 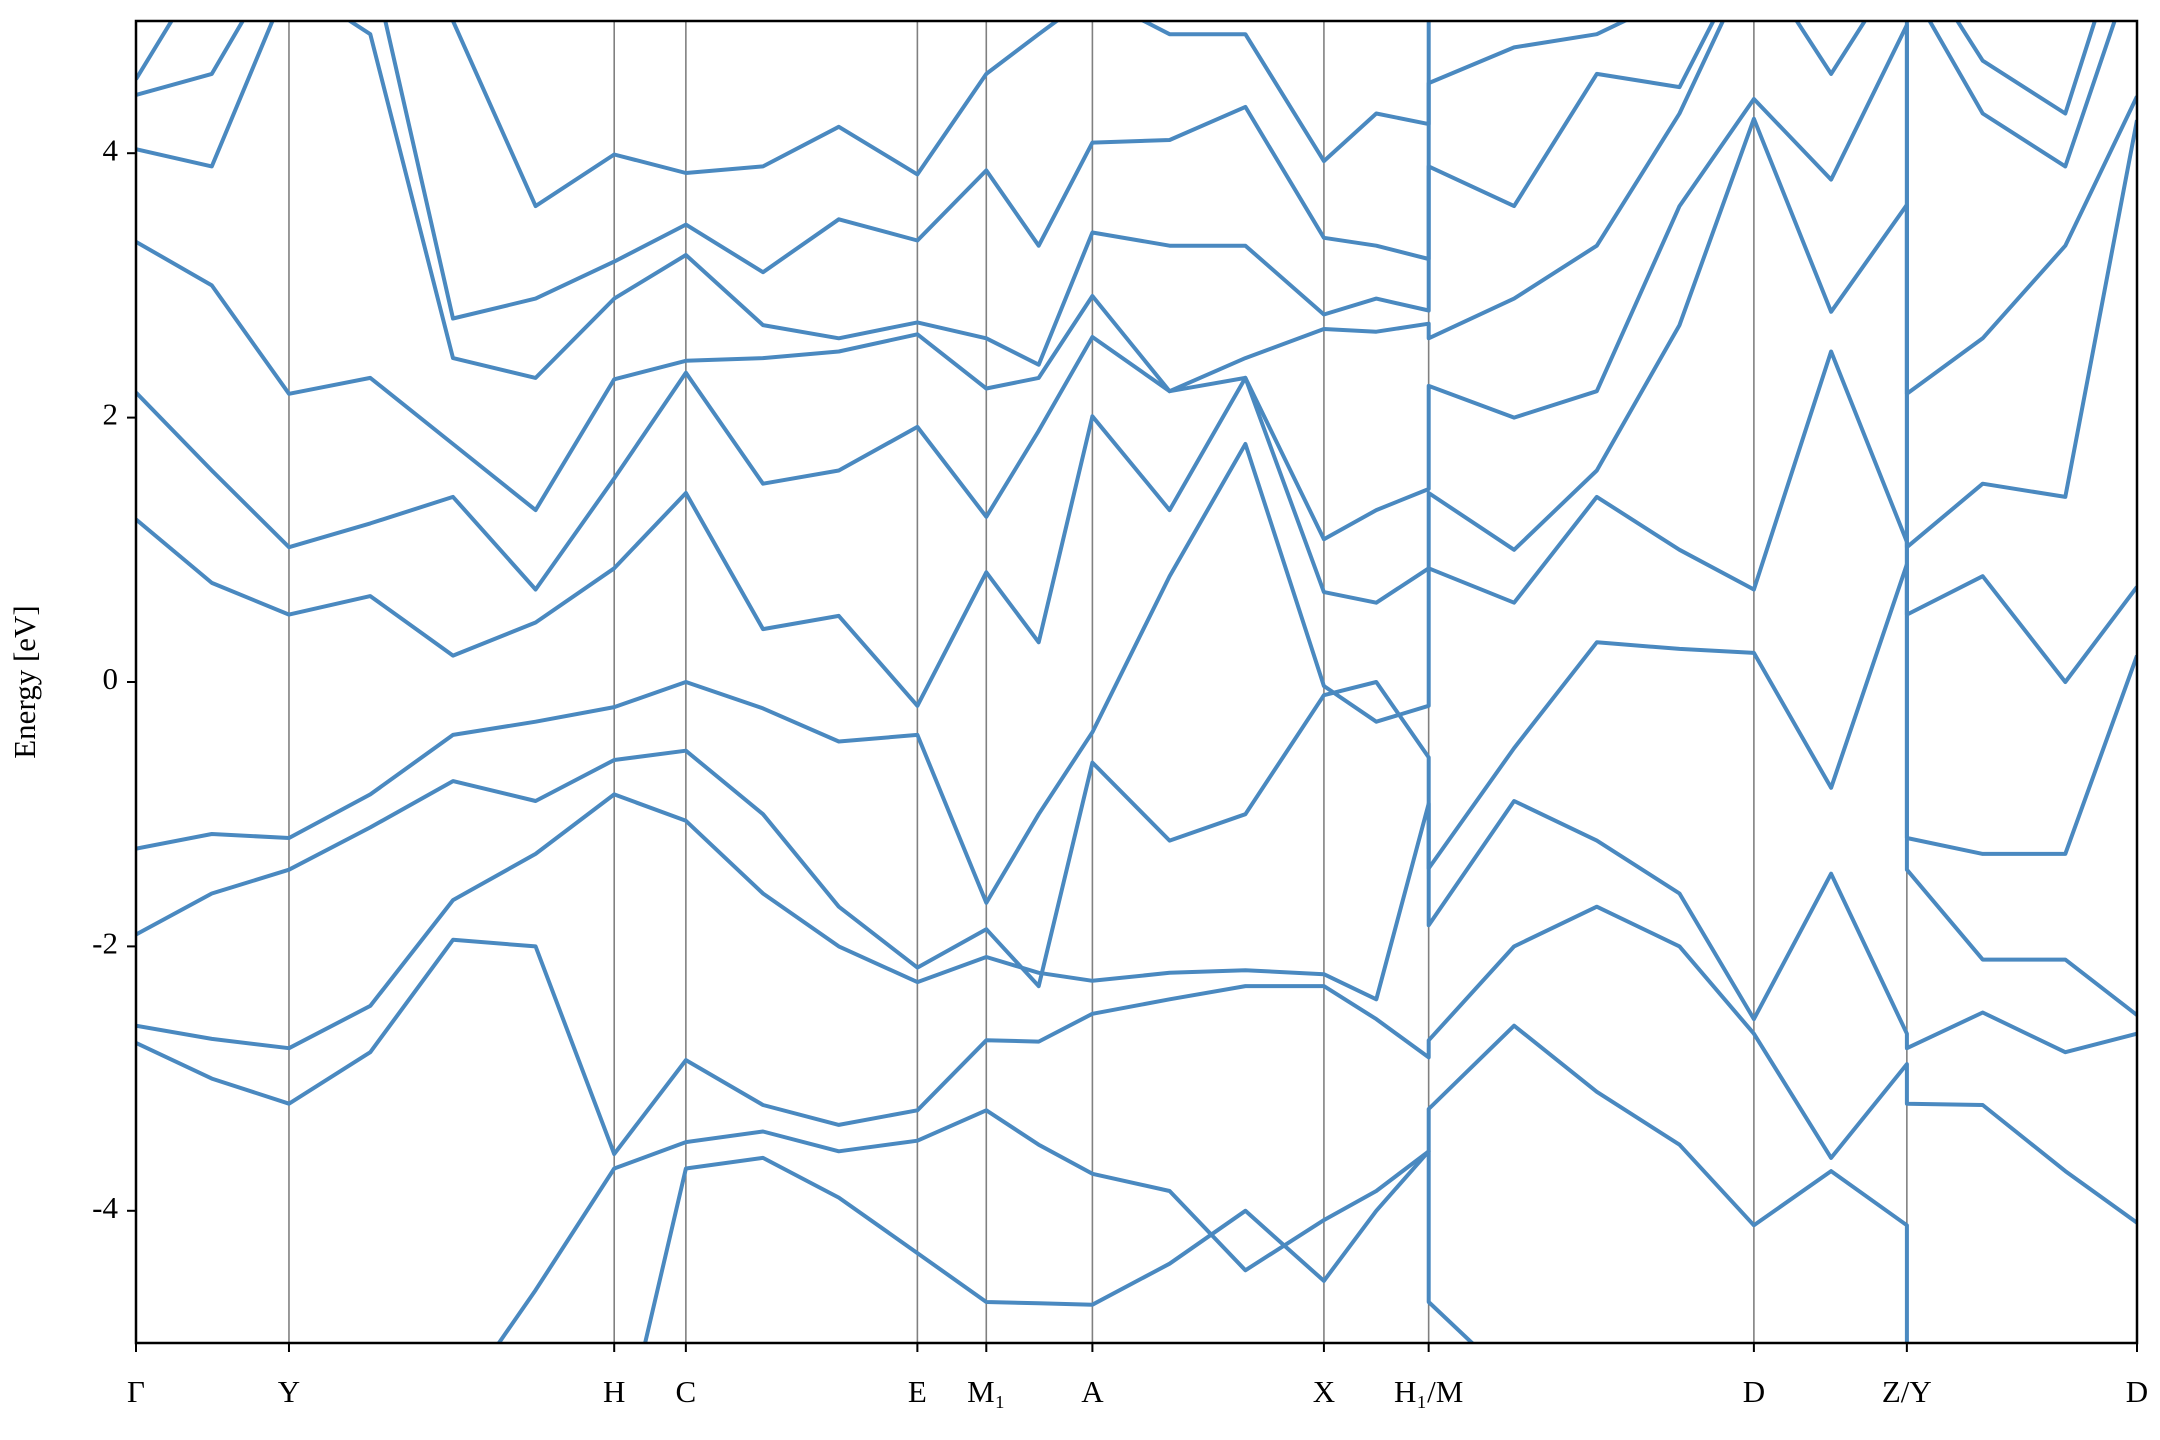 I want to click on x-tick-label: H₁/M, so click(x=1428, y=1391).